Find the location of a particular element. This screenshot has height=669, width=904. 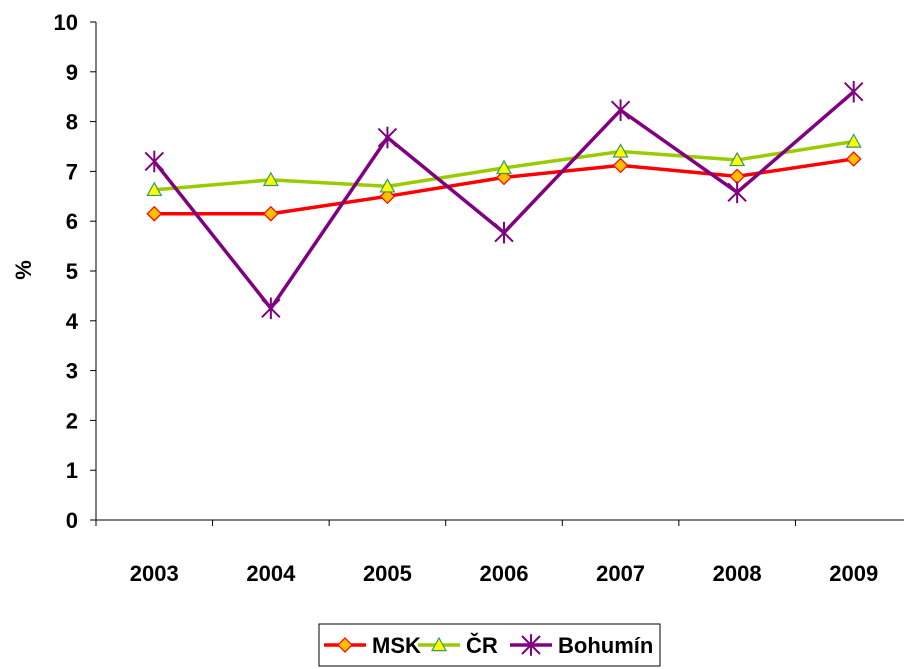

x-tick-label: 2007 is located at coordinates (620, 573).